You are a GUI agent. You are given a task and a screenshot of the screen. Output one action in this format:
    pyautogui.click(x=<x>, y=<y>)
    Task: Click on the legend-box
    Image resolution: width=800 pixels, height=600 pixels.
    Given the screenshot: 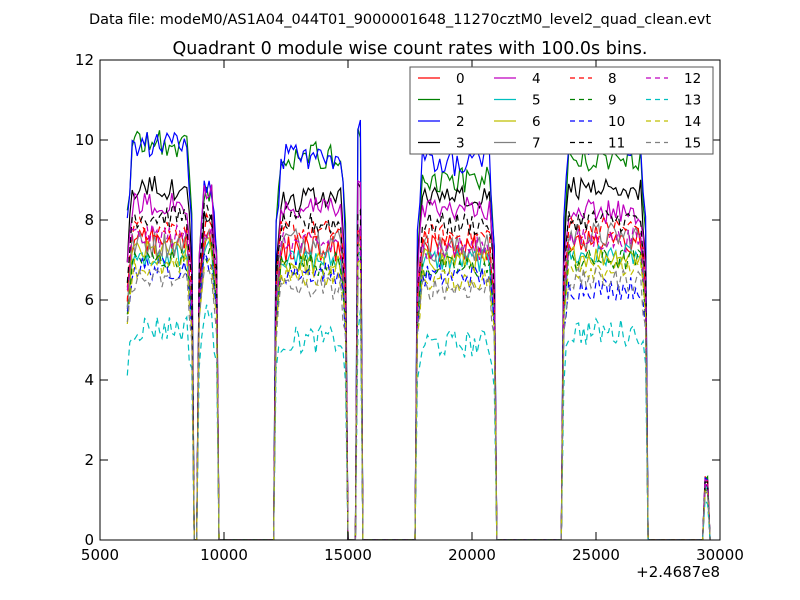 What is the action you would take?
    pyautogui.click(x=561, y=110)
    